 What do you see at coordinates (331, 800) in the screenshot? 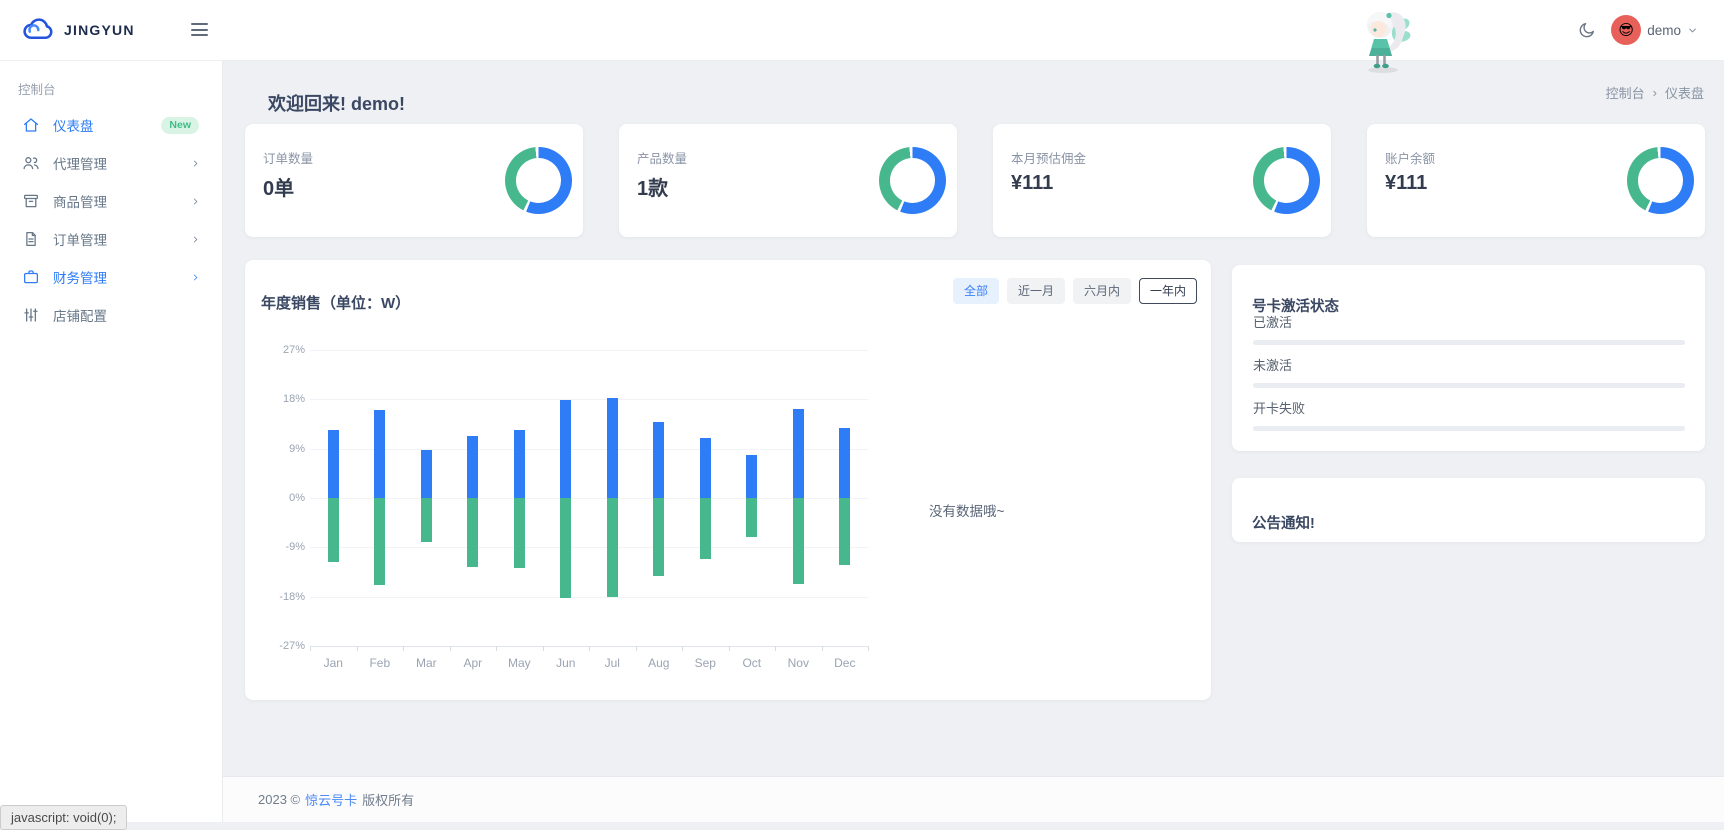
I see `footer-brand-link: 惊云号卡` at bounding box center [331, 800].